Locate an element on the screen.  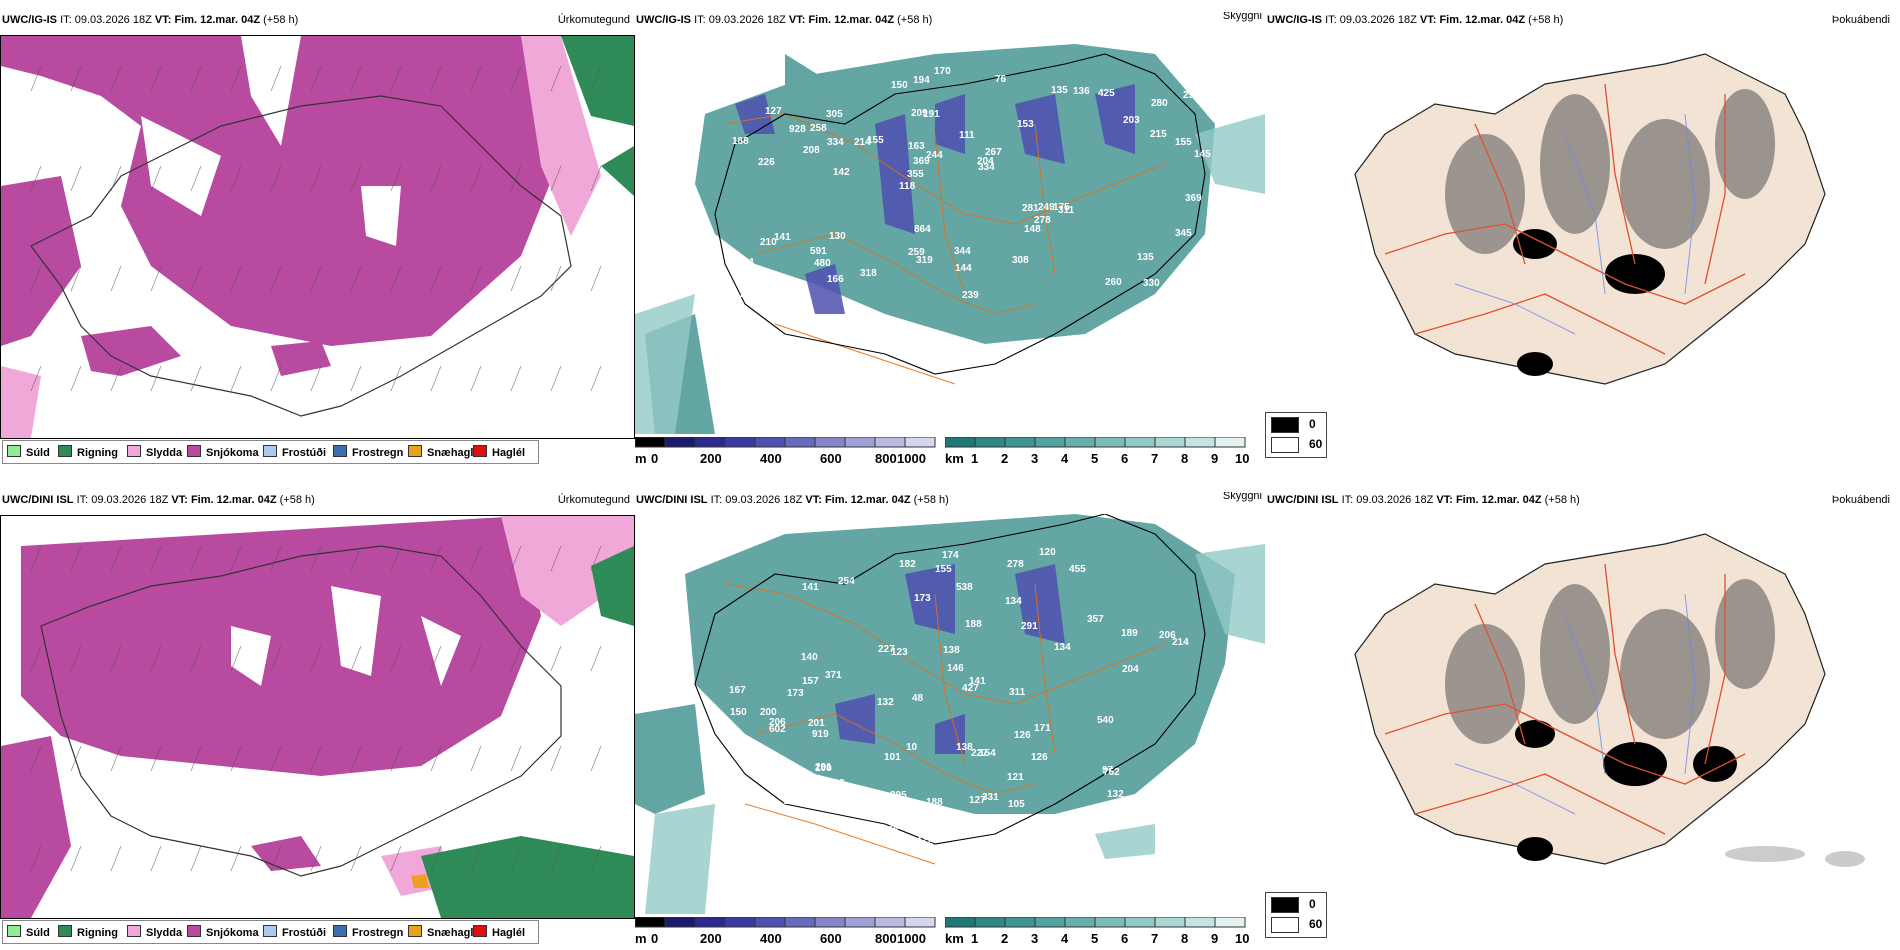
visibility-value-label: 120 is located at coordinates (1047, 552).